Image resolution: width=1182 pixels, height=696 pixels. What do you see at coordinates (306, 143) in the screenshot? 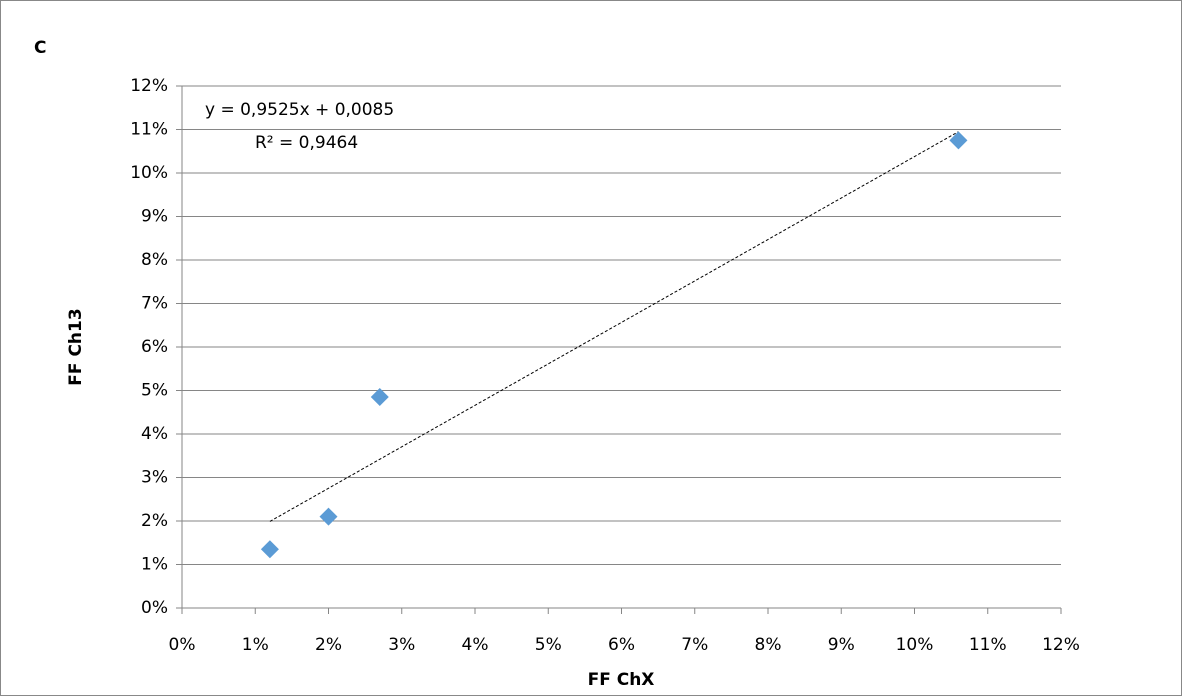
I see `trend-r2: R² = 0,9464` at bounding box center [306, 143].